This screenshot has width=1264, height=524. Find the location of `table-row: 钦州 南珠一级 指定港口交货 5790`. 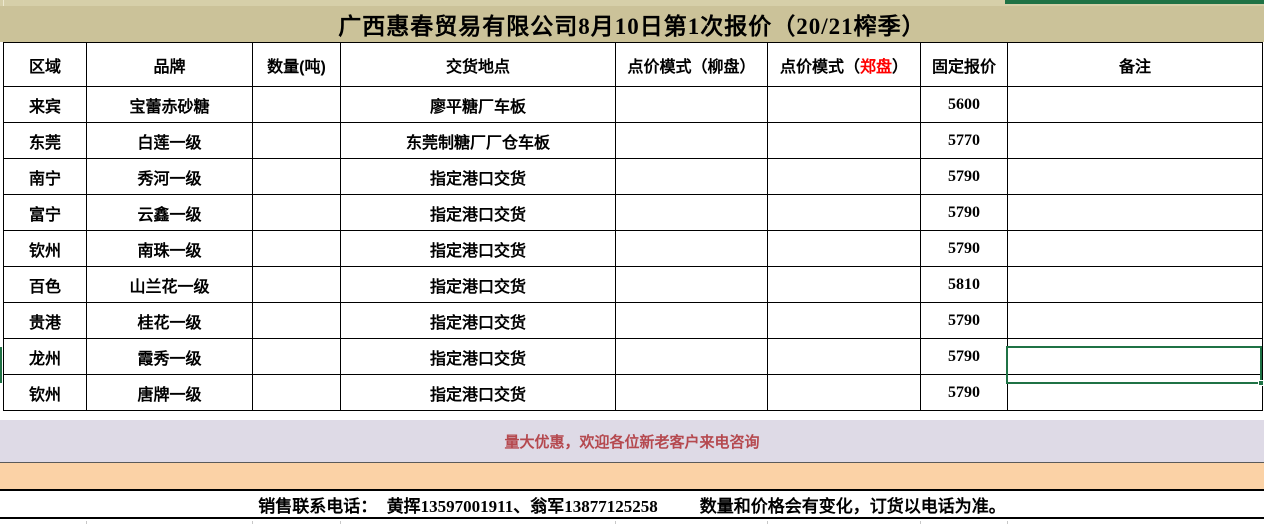

table-row: 钦州 南珠一级 指定港口交货 5790 is located at coordinates (633, 248).